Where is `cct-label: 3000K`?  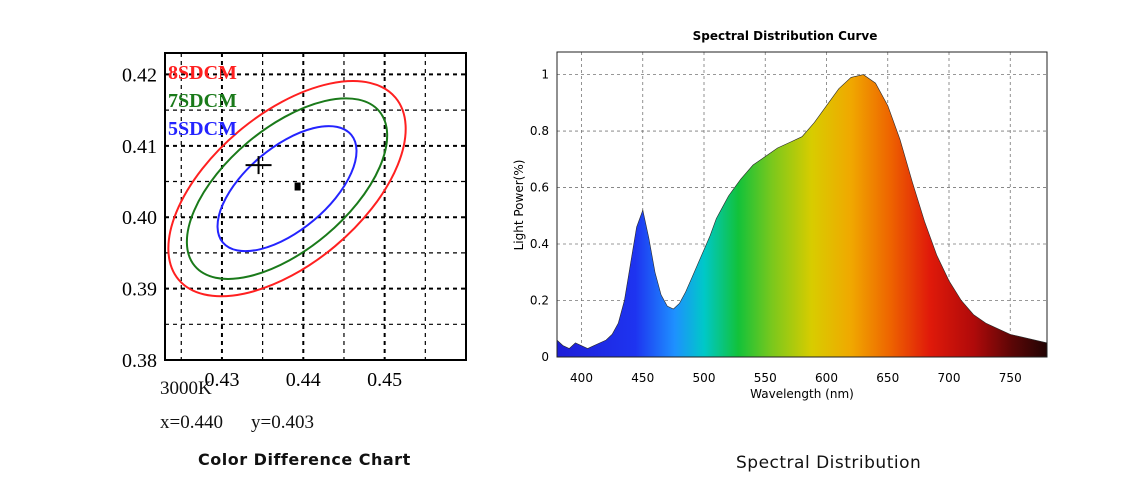
cct-label: 3000K is located at coordinates (186, 388).